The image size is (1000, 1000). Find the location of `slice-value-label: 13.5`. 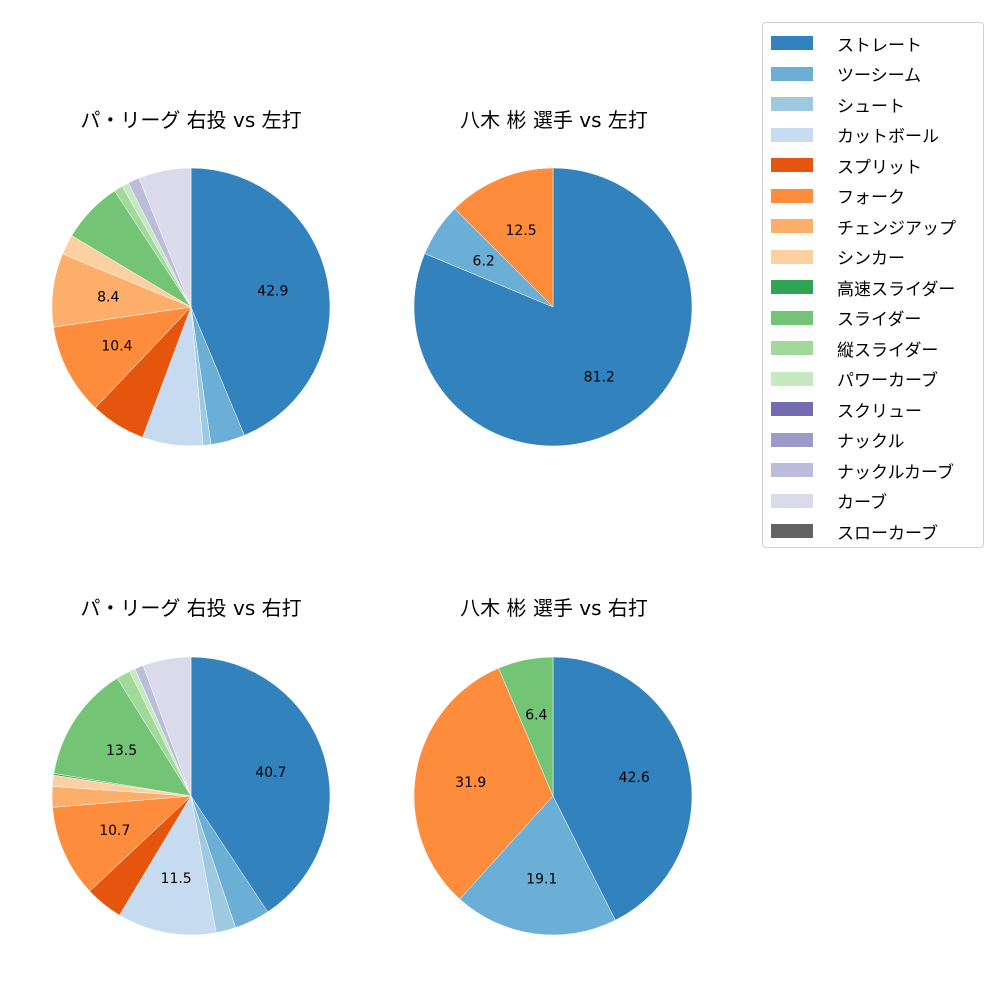

slice-value-label: 13.5 is located at coordinates (121, 751).